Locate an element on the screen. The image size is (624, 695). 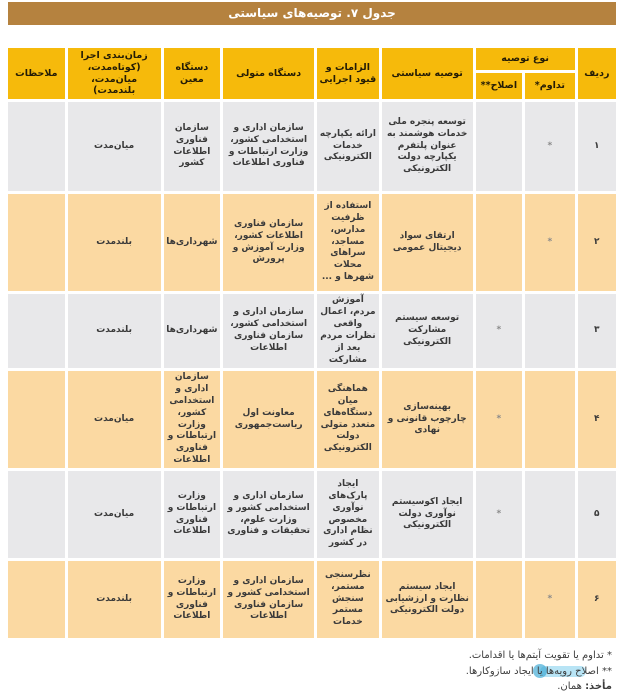
table-title-bar: جدول ۷. توصیه‌های سیاستی is located at coordinates (312, 13).